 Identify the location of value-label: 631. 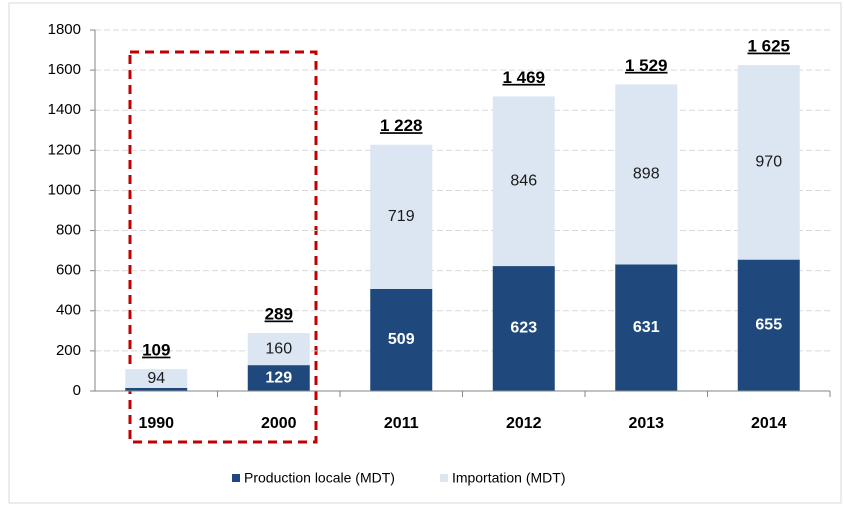
(646, 327).